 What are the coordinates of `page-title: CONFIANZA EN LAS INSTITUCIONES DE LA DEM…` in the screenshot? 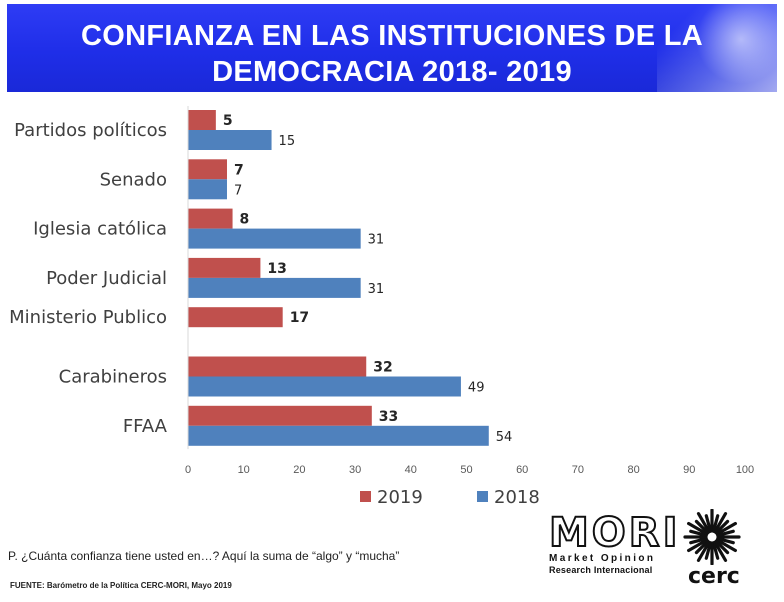 It's located at (392, 54).